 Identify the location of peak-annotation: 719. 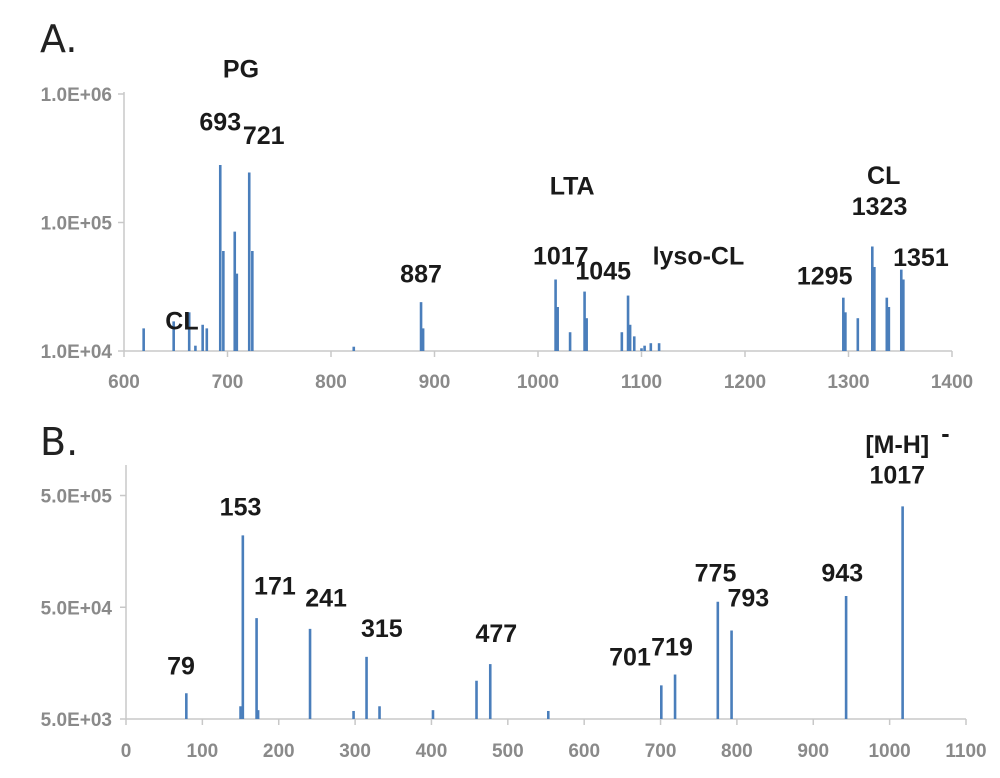
(672, 648).